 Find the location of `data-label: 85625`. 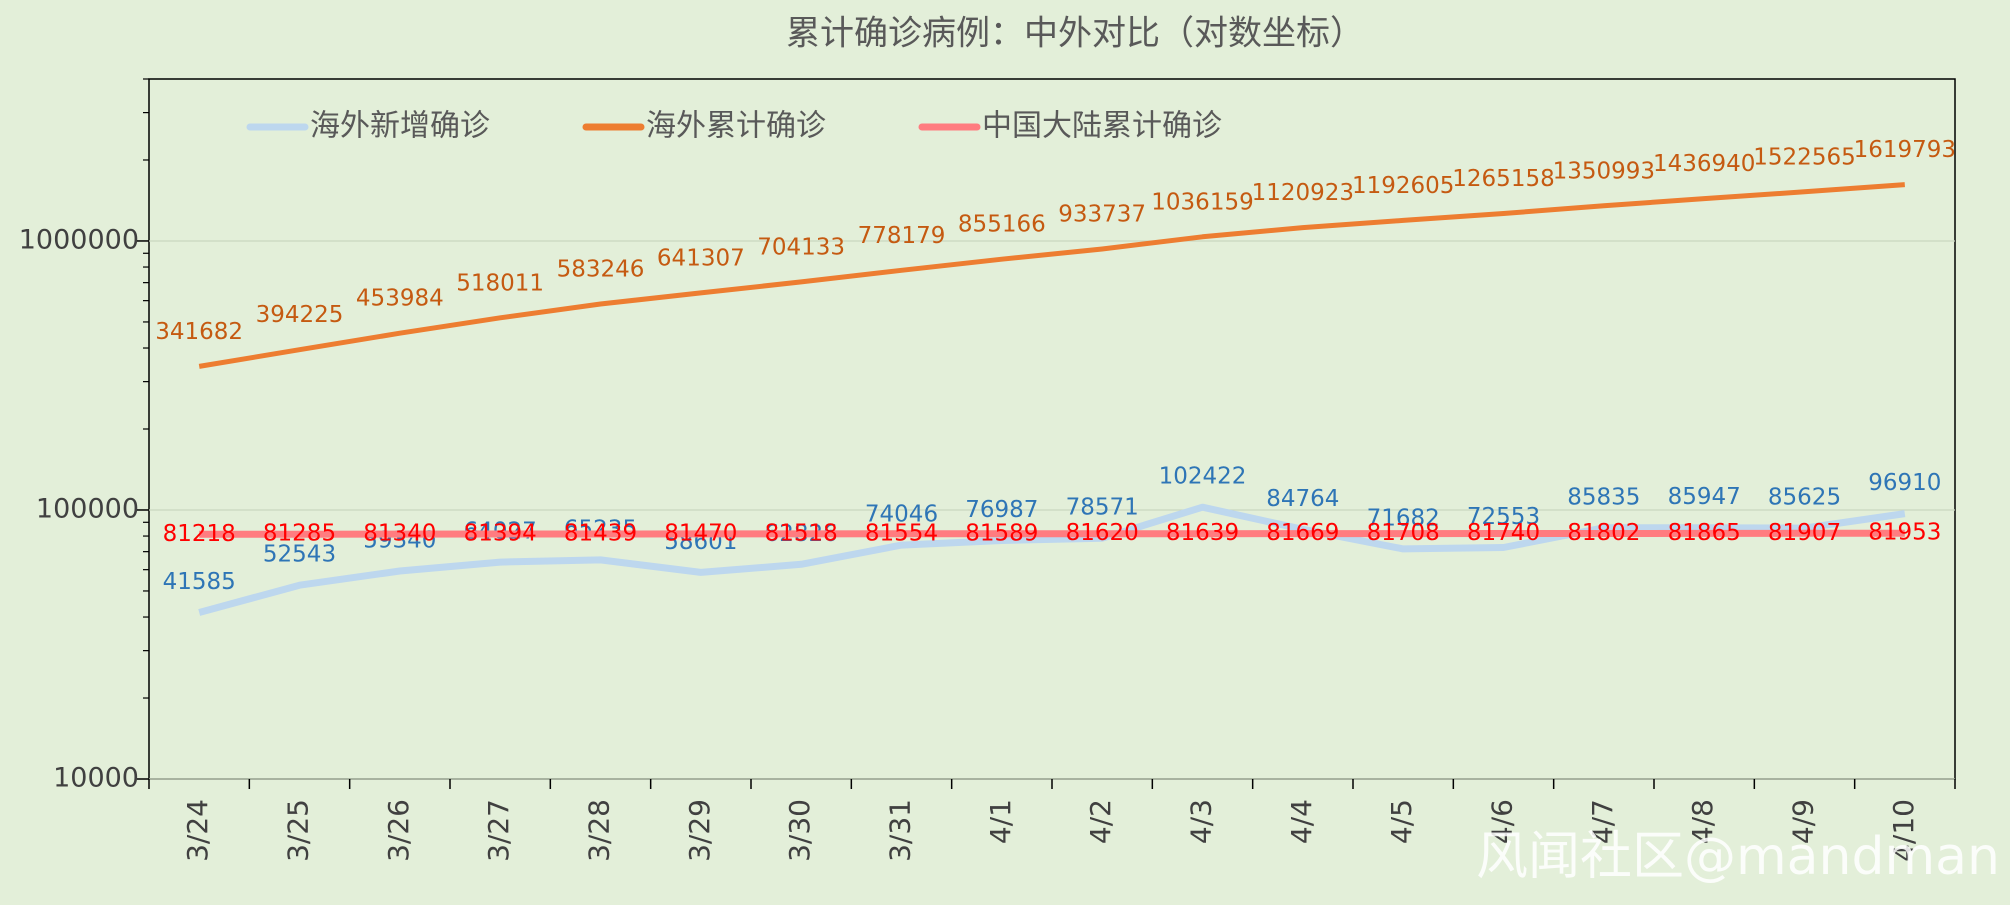

data-label: 85625 is located at coordinates (1804, 498).